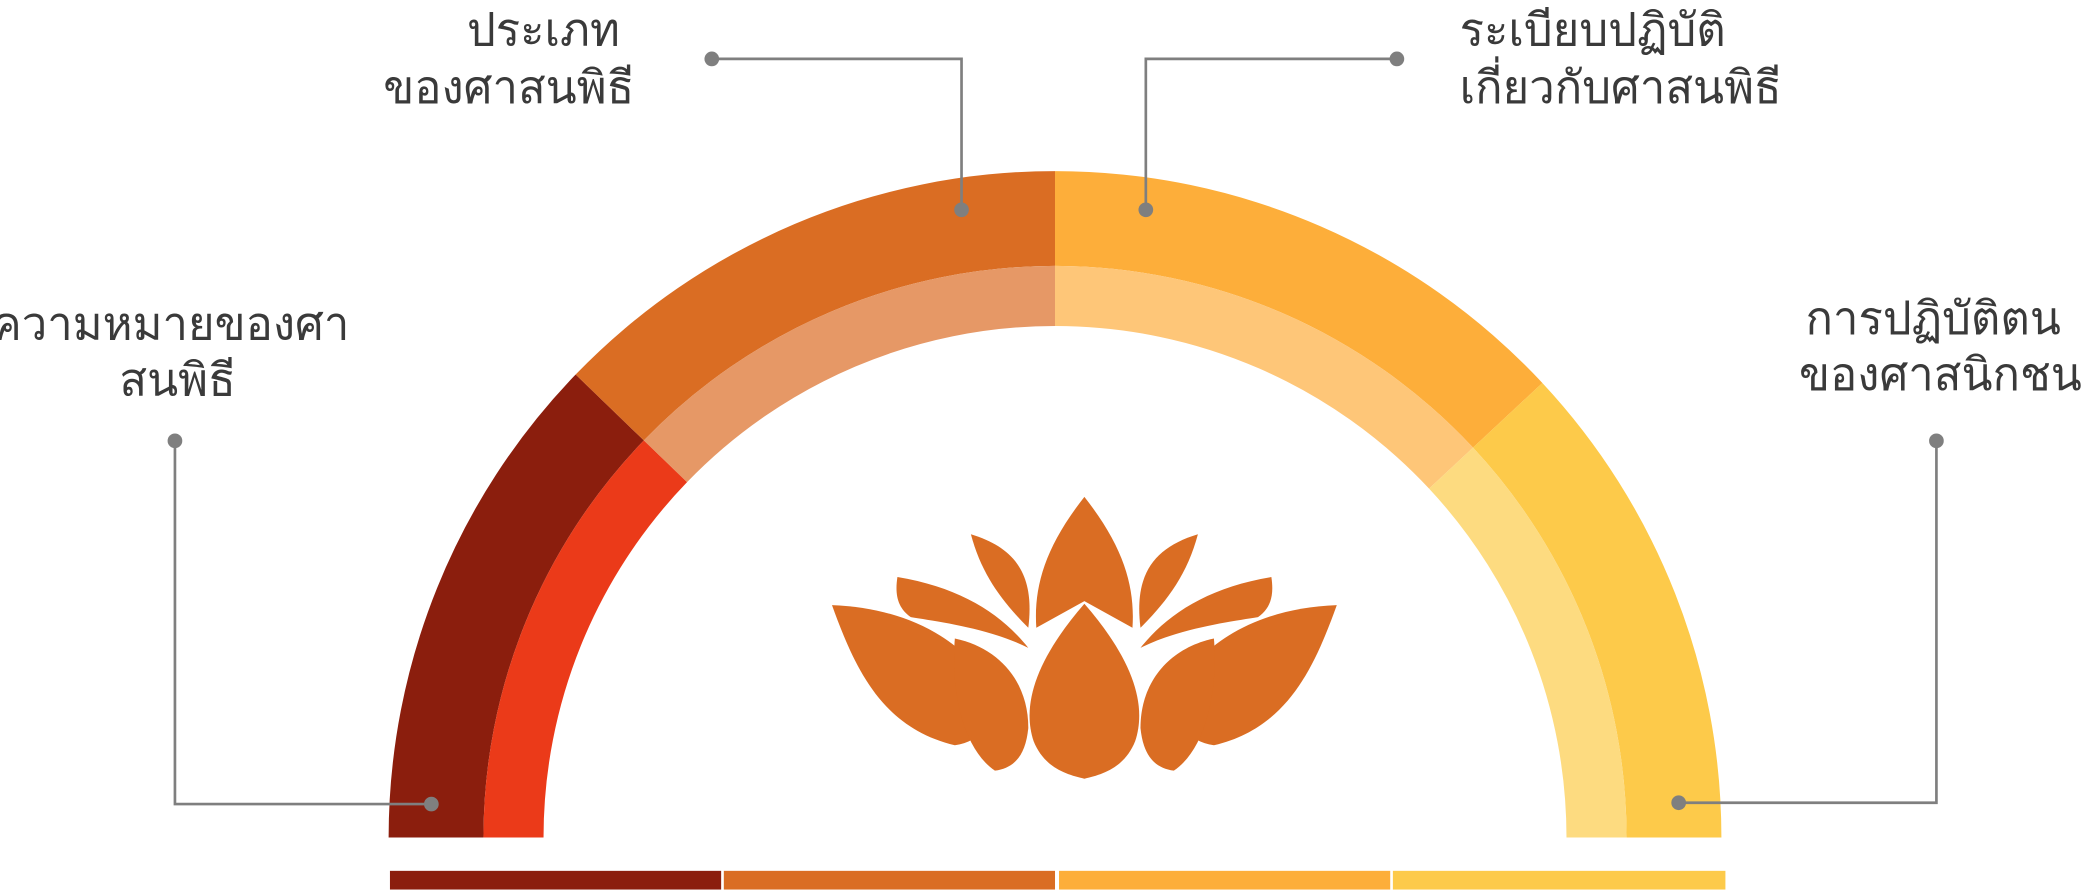 The width and height of the screenshot is (2094, 895). I want to click on label-line: เกี่ยวกับศาสนพิธี, so click(1621, 85).